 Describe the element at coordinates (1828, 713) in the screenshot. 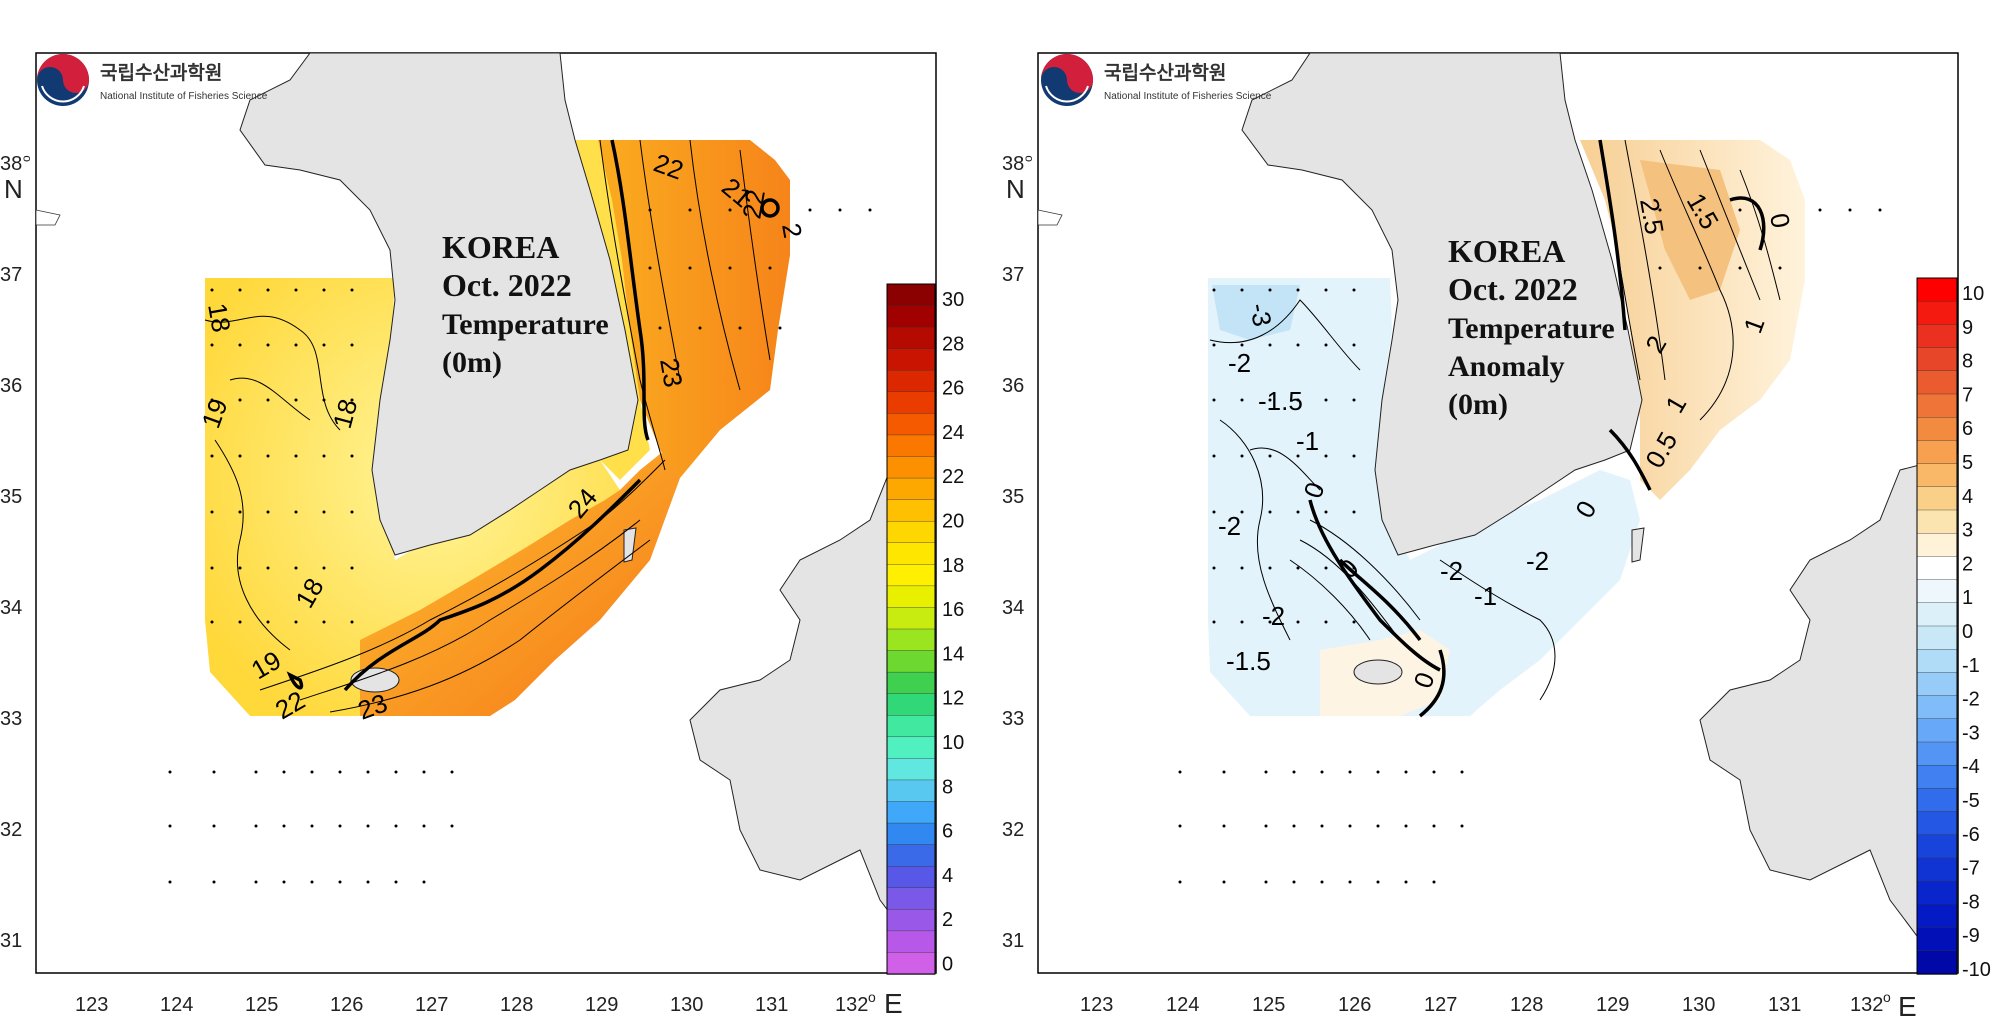

I see `japan` at that location.